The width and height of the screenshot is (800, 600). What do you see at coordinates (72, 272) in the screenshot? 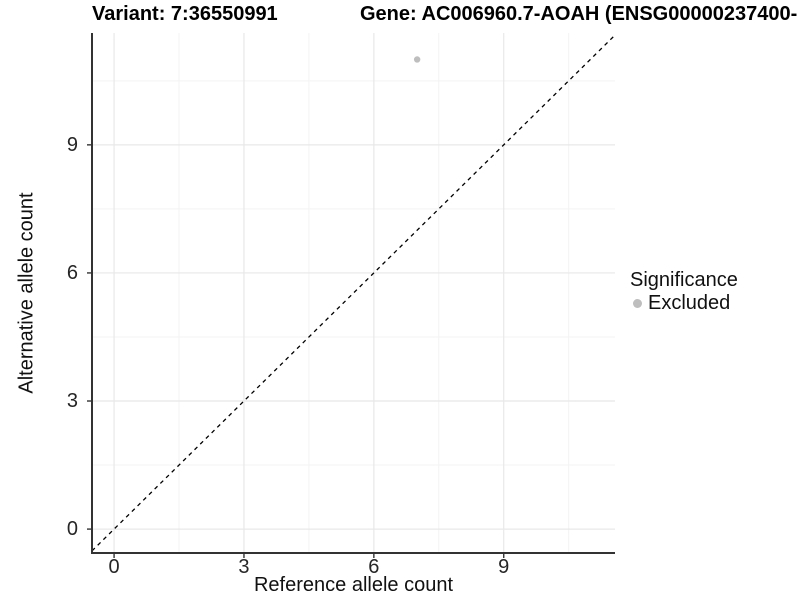
I see `y-tick-label-6: 6` at bounding box center [72, 272].